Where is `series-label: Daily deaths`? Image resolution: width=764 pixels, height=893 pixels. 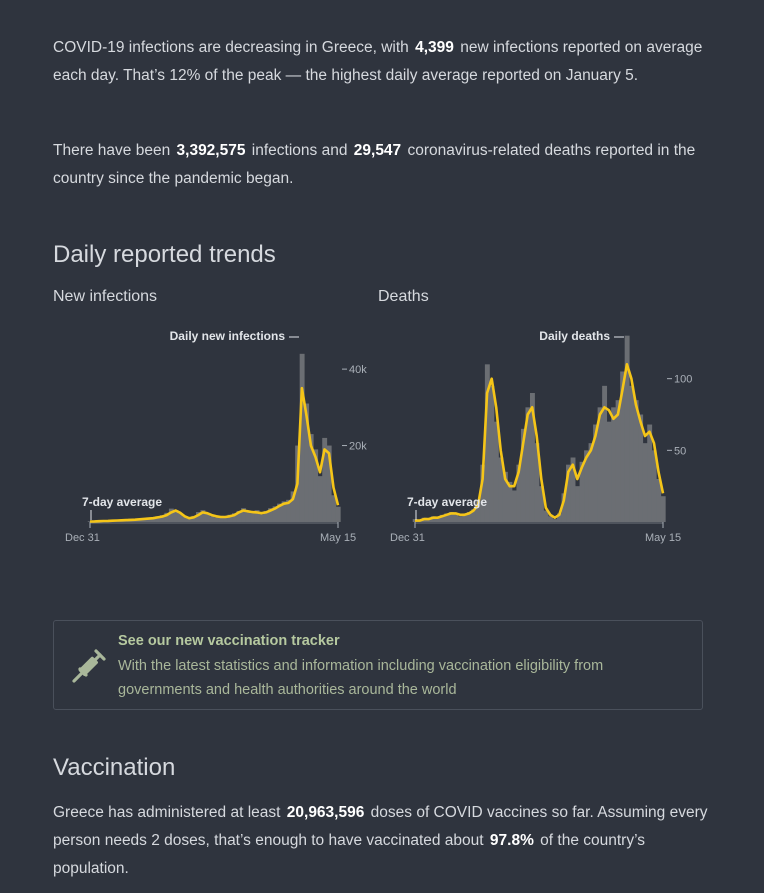
series-label: Daily deaths is located at coordinates (574, 336).